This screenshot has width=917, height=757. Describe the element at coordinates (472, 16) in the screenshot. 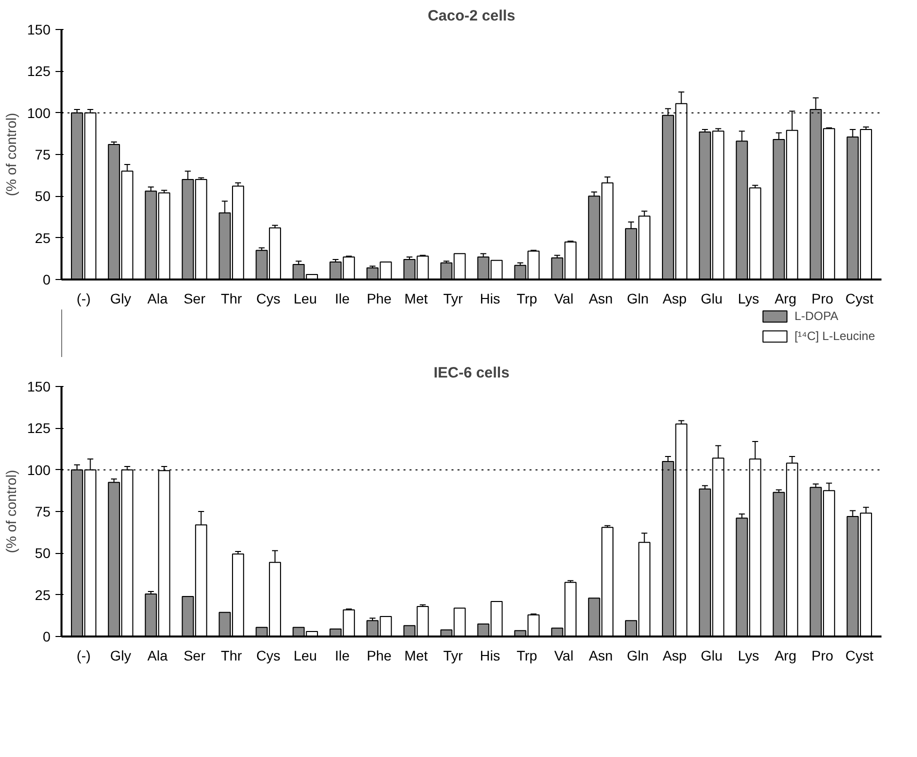

I see `chart-title: Caco-2 cells` at that location.